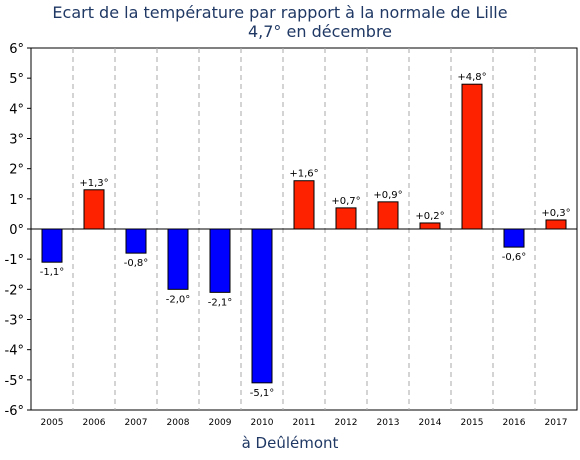 This screenshot has width=580, height=460. I want to click on x-tick-label: 2009, so click(220, 423).